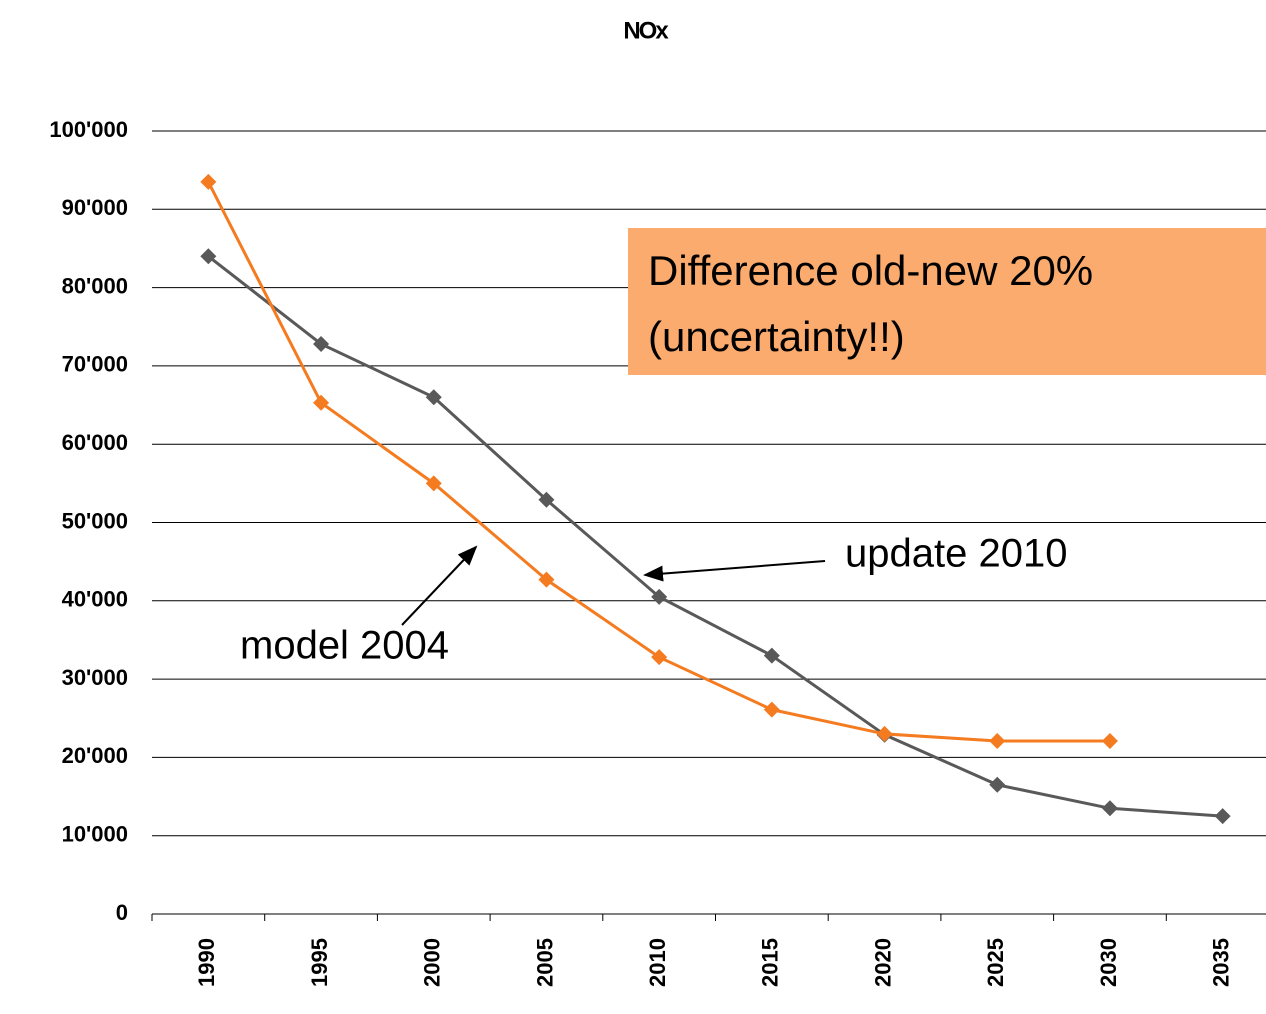 This screenshot has width=1266, height=1014. Describe the element at coordinates (319, 962) in the screenshot. I see `x-tick-label: 1995` at that location.